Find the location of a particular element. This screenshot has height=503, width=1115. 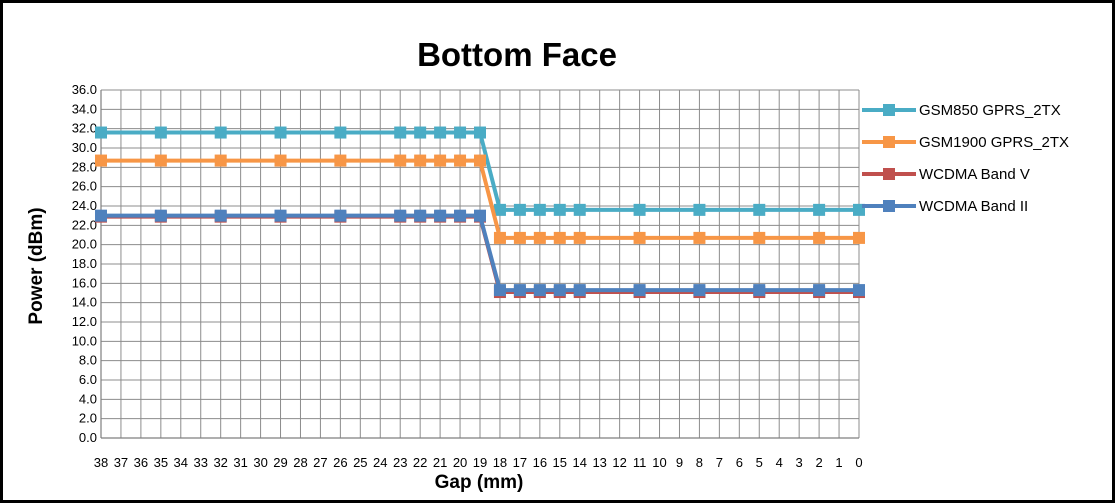

x-tick-label: 25 is located at coordinates (360, 462).